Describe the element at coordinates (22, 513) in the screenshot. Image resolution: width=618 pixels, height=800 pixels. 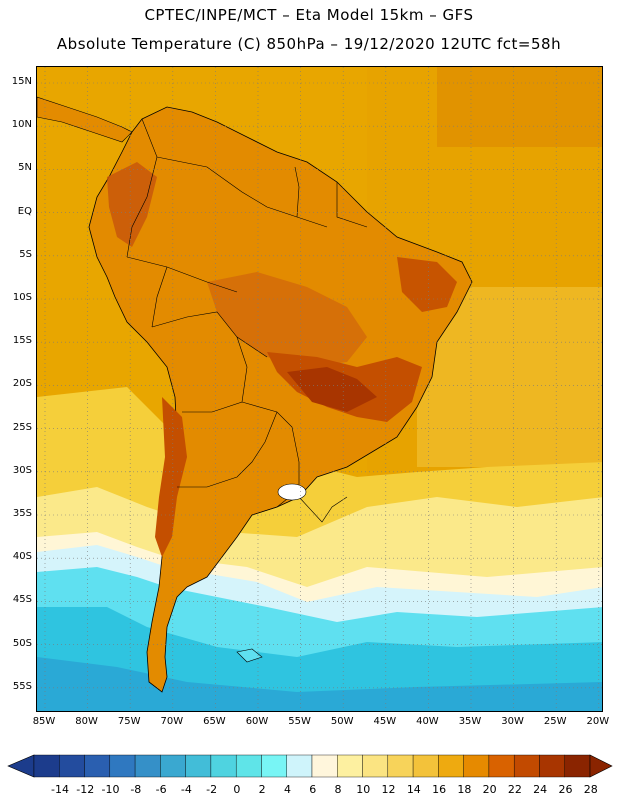
I see `lat-label: 35S` at that location.